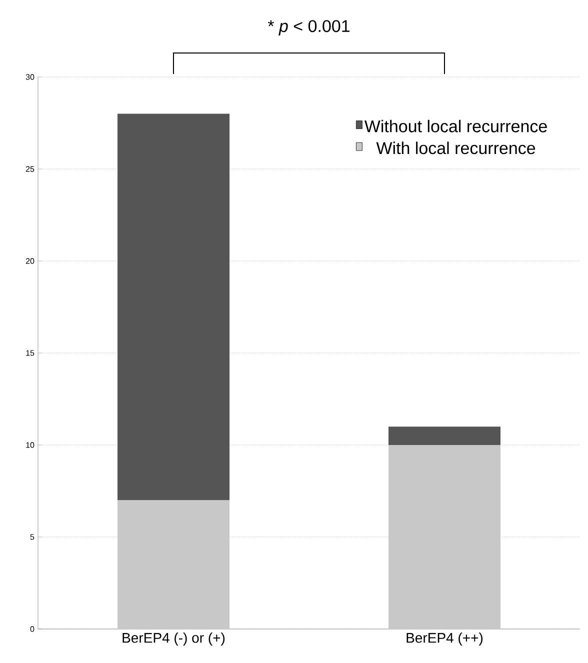 Image resolution: width=588 pixels, height=663 pixels. I want to click on y-tick-label: 20, so click(30, 261).